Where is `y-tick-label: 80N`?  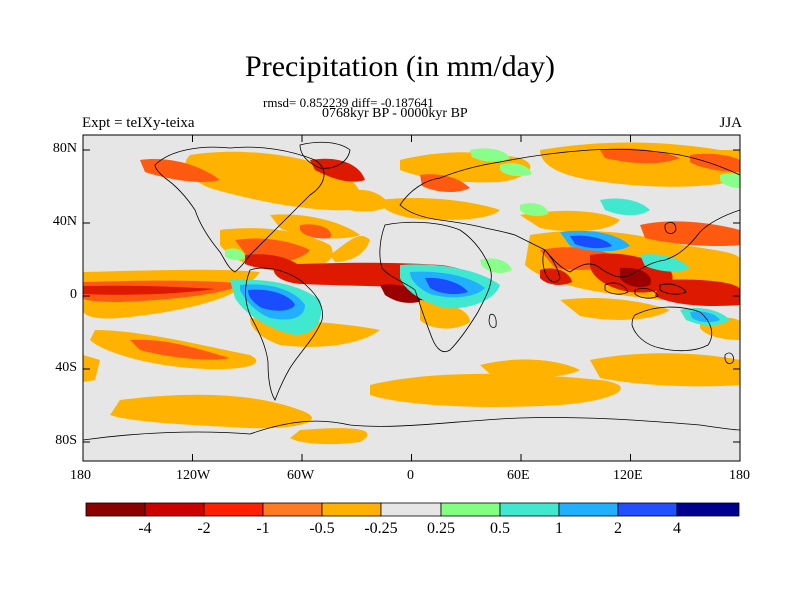
y-tick-label: 80N is located at coordinates (64, 148).